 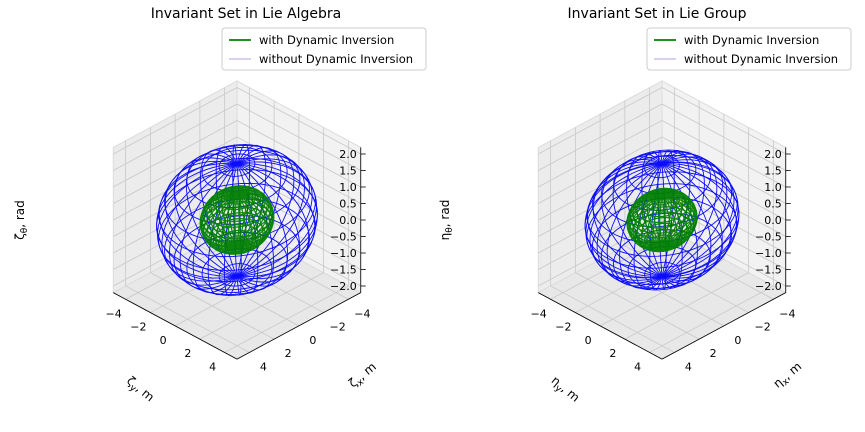 I want to click on z-axis-label-subscript: θ, so click(x=25, y=230).